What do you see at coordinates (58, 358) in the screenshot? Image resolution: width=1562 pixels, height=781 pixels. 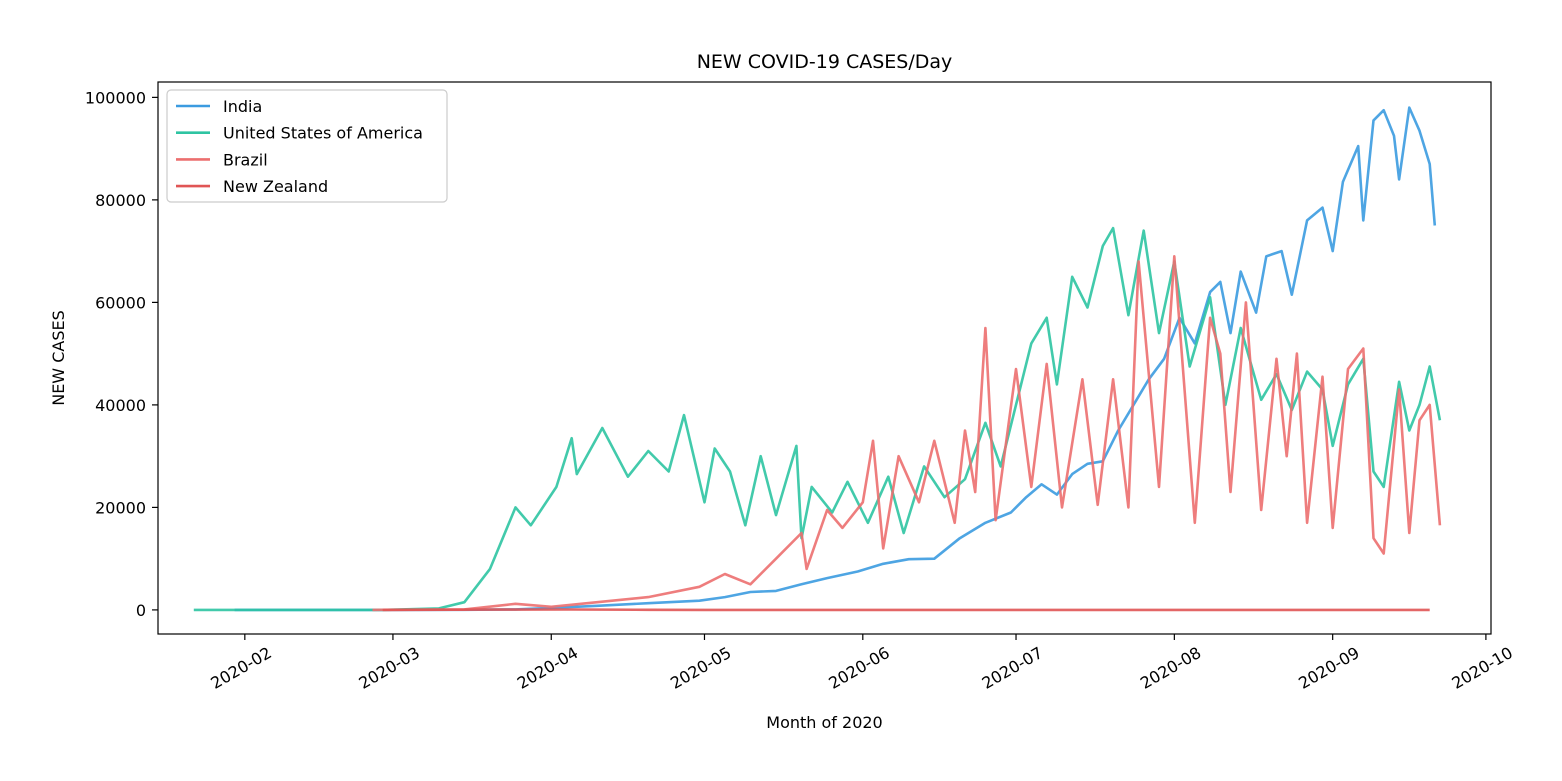 I see `y-axis-label: NEW CASES` at bounding box center [58, 358].